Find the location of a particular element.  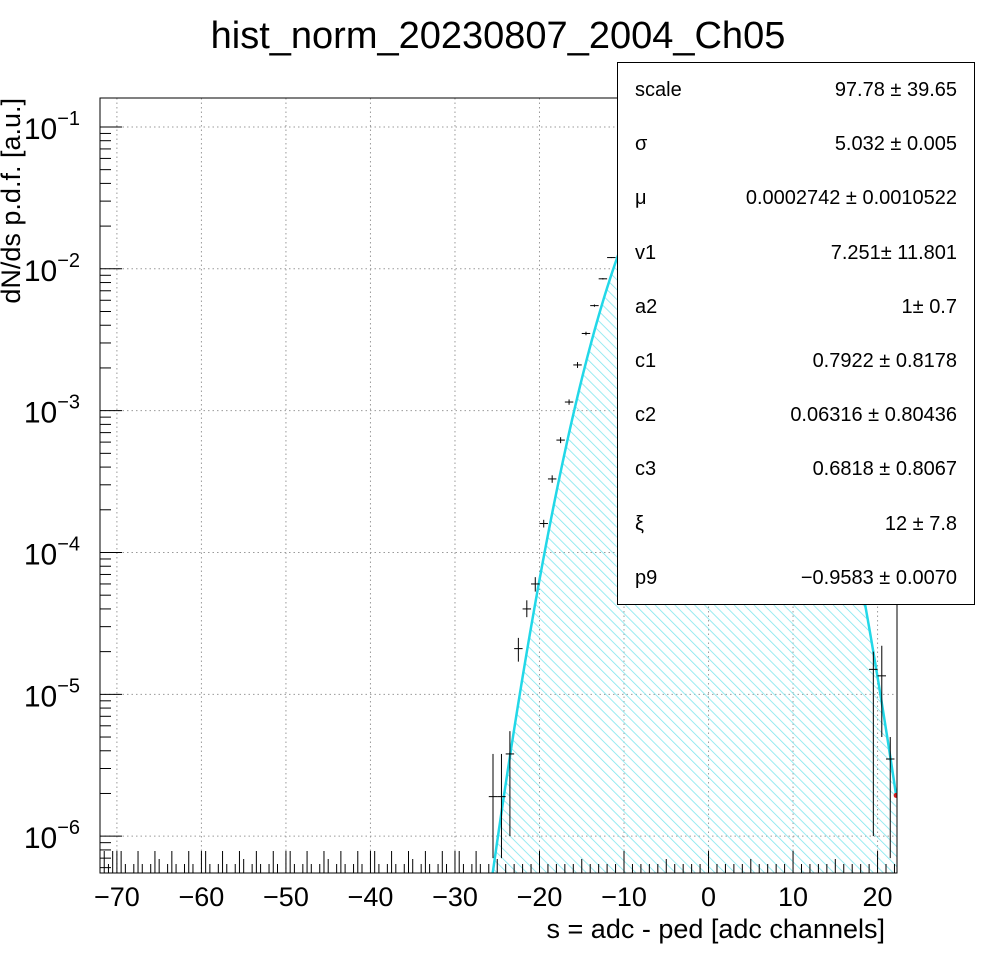

stats-param-name: σ is located at coordinates (641, 144).